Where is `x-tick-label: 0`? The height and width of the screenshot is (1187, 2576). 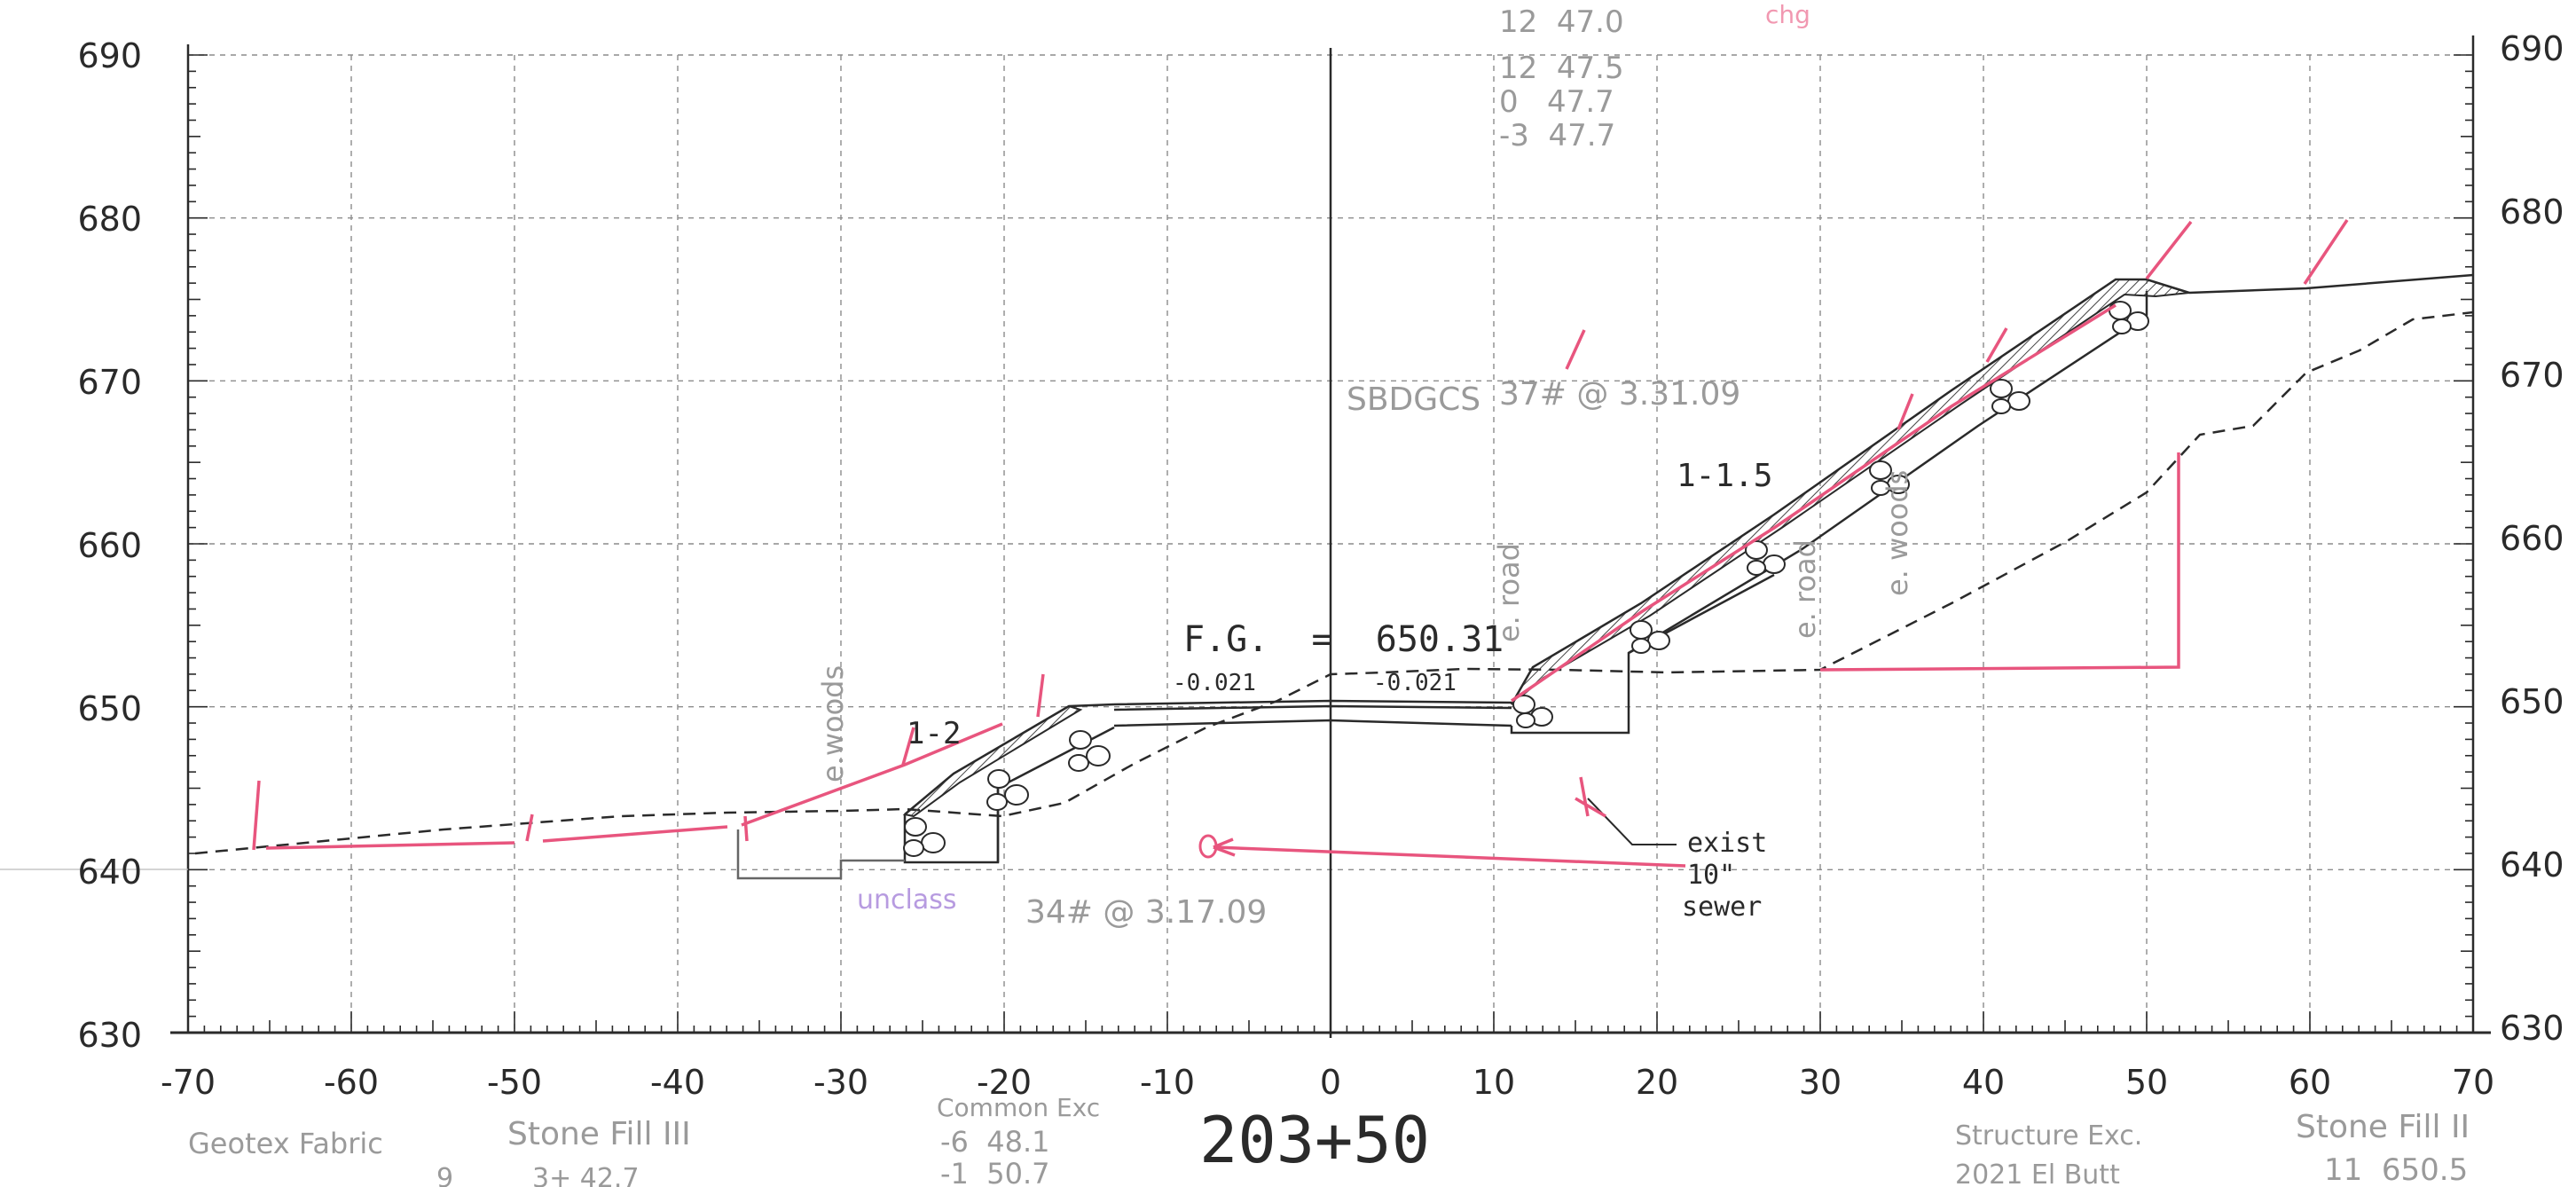 x-tick-label: 0 is located at coordinates (1330, 1082).